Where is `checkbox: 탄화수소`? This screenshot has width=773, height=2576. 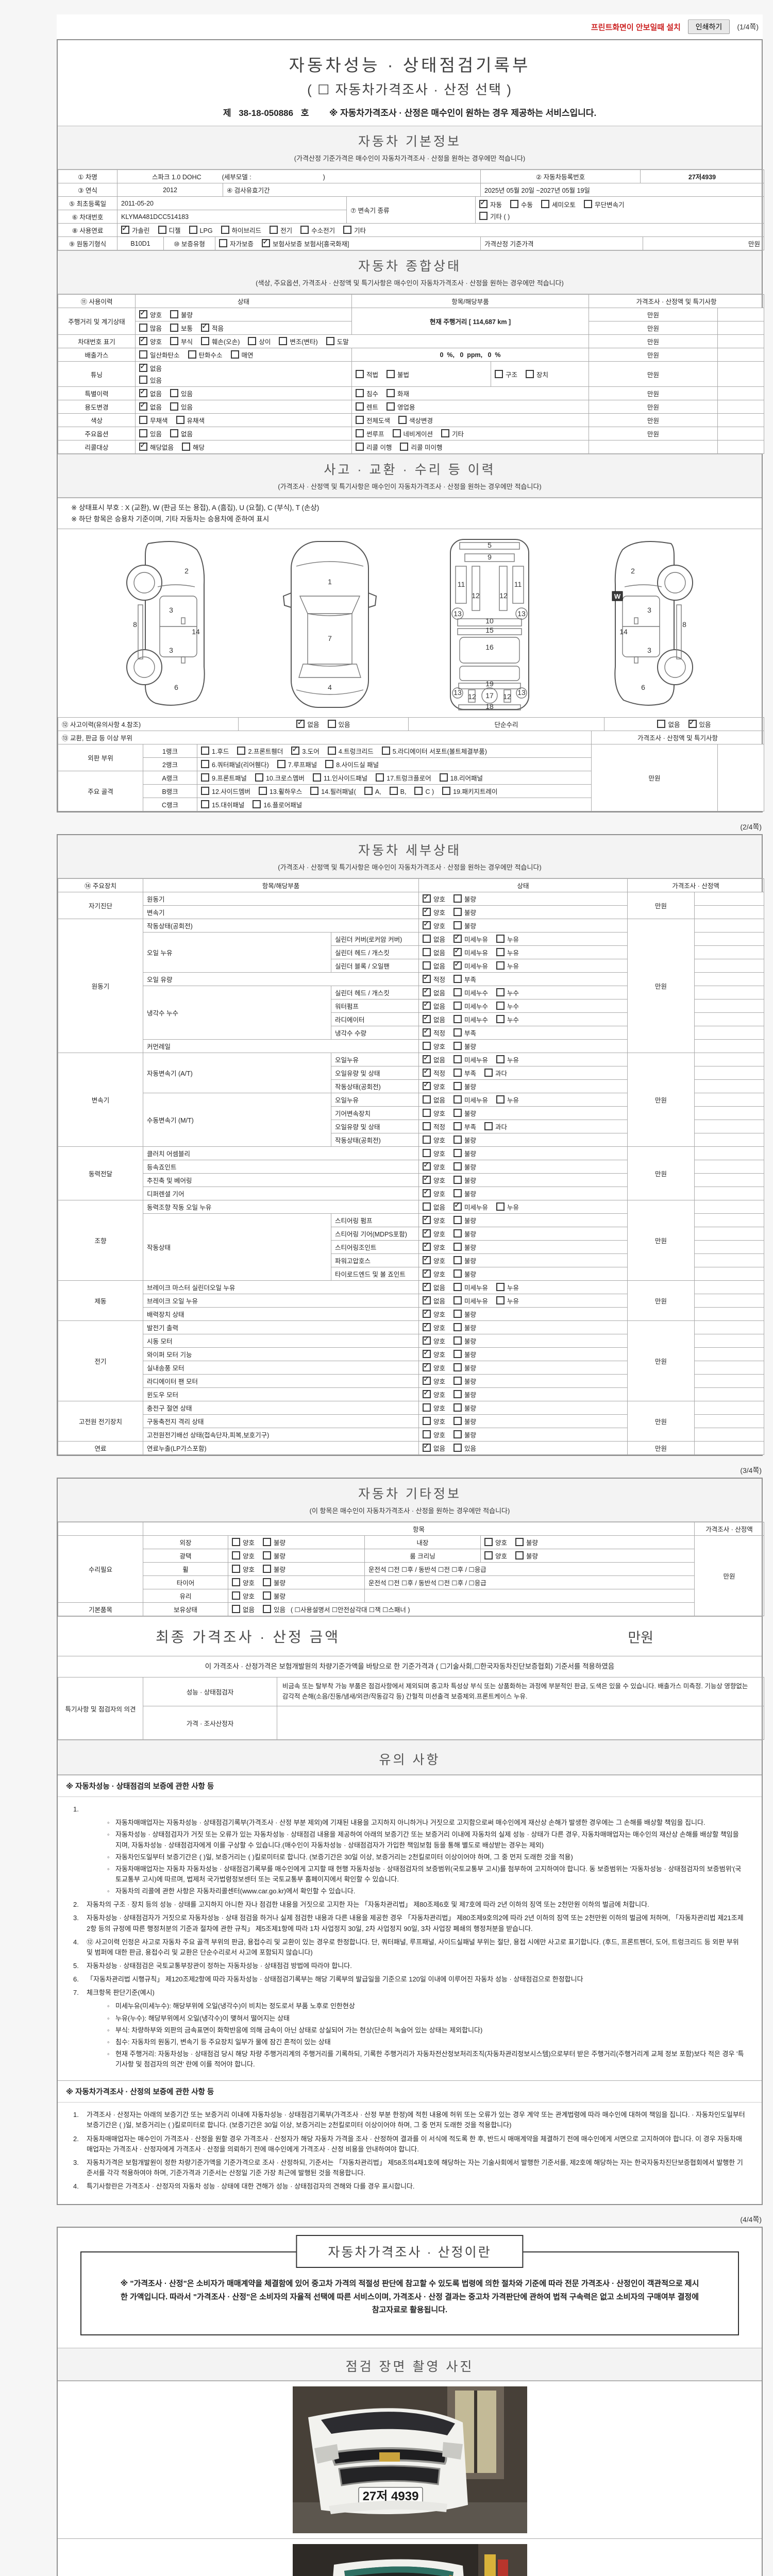 checkbox: 탄화수소 is located at coordinates (205, 355).